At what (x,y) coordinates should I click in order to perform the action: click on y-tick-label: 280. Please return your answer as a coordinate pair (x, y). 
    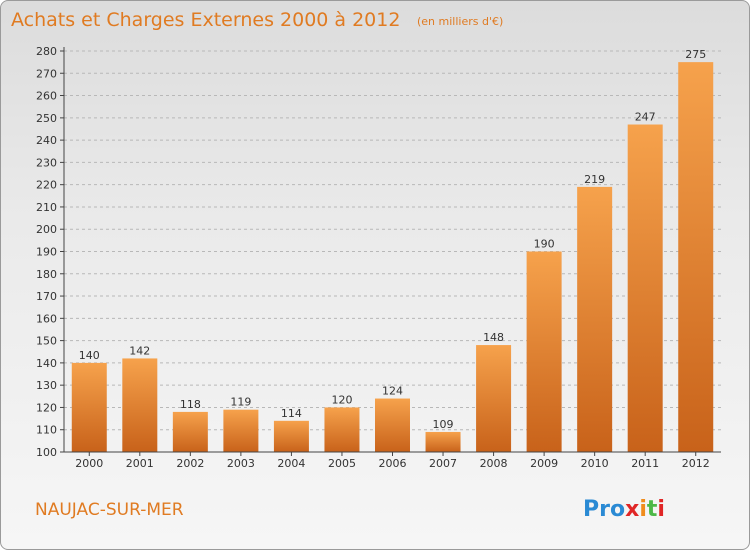
    Looking at the image, I should click on (46, 51).